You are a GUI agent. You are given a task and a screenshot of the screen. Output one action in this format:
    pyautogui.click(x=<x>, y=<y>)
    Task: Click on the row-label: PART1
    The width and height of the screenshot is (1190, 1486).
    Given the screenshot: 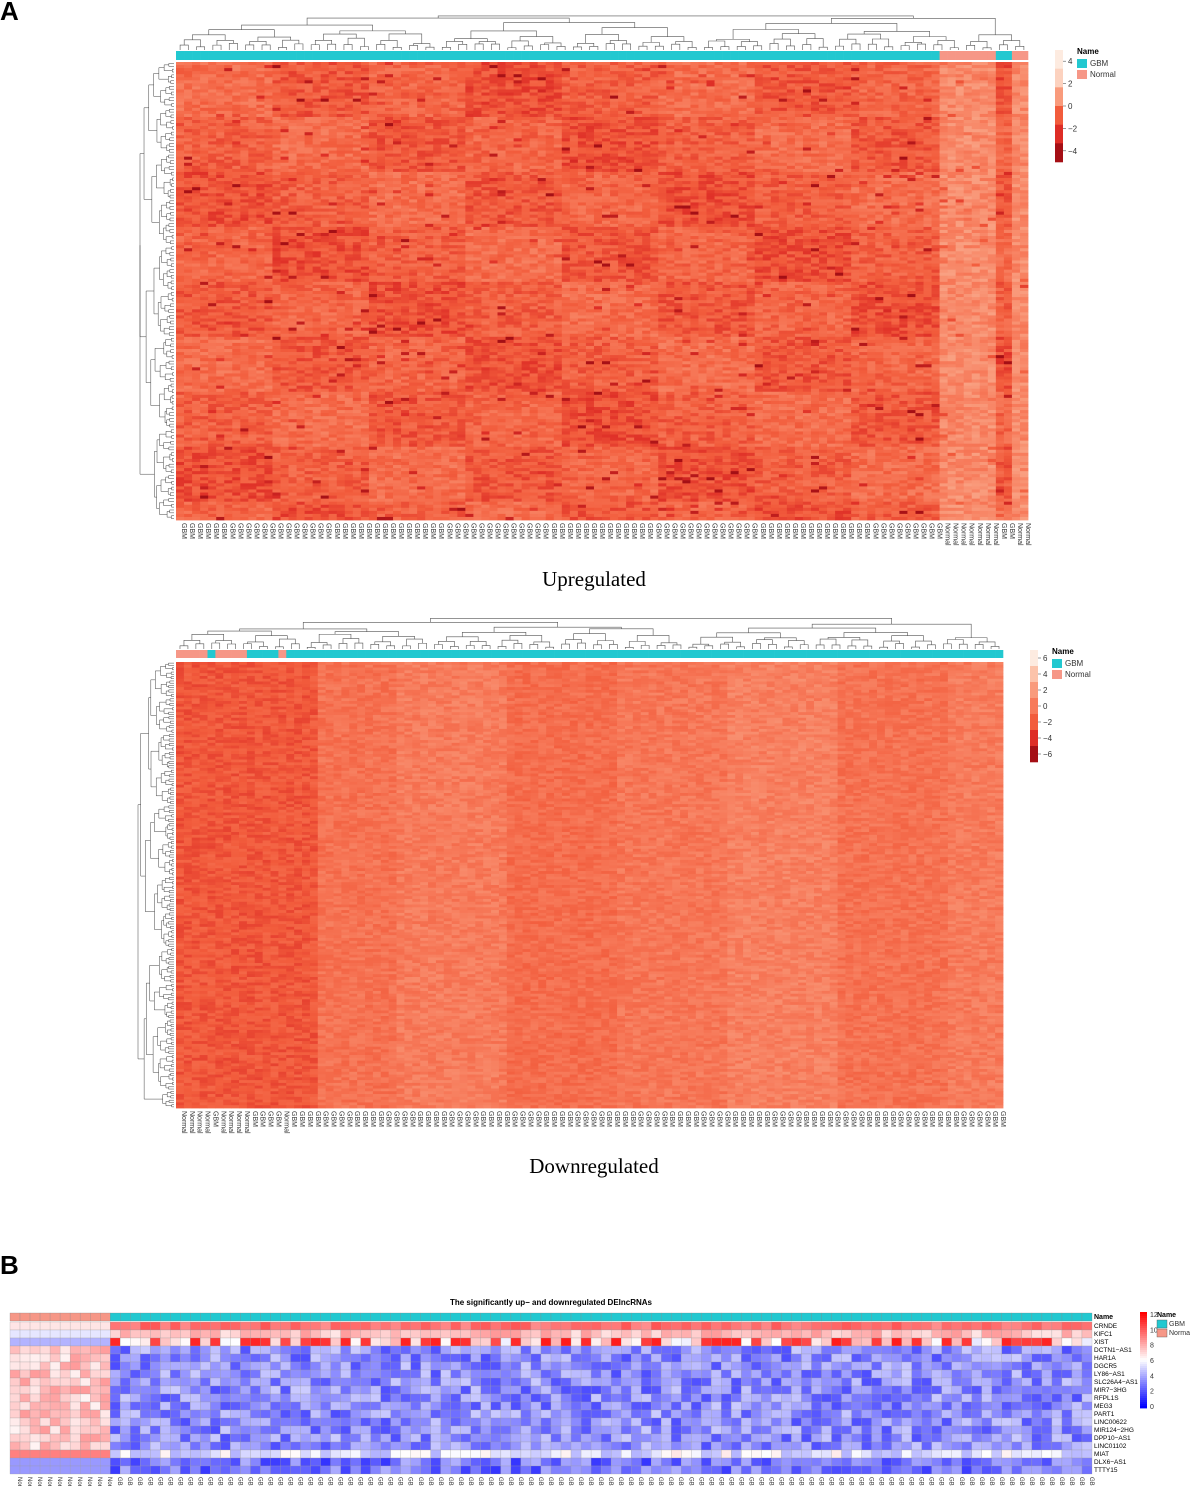 What is the action you would take?
    pyautogui.click(x=1104, y=1414)
    